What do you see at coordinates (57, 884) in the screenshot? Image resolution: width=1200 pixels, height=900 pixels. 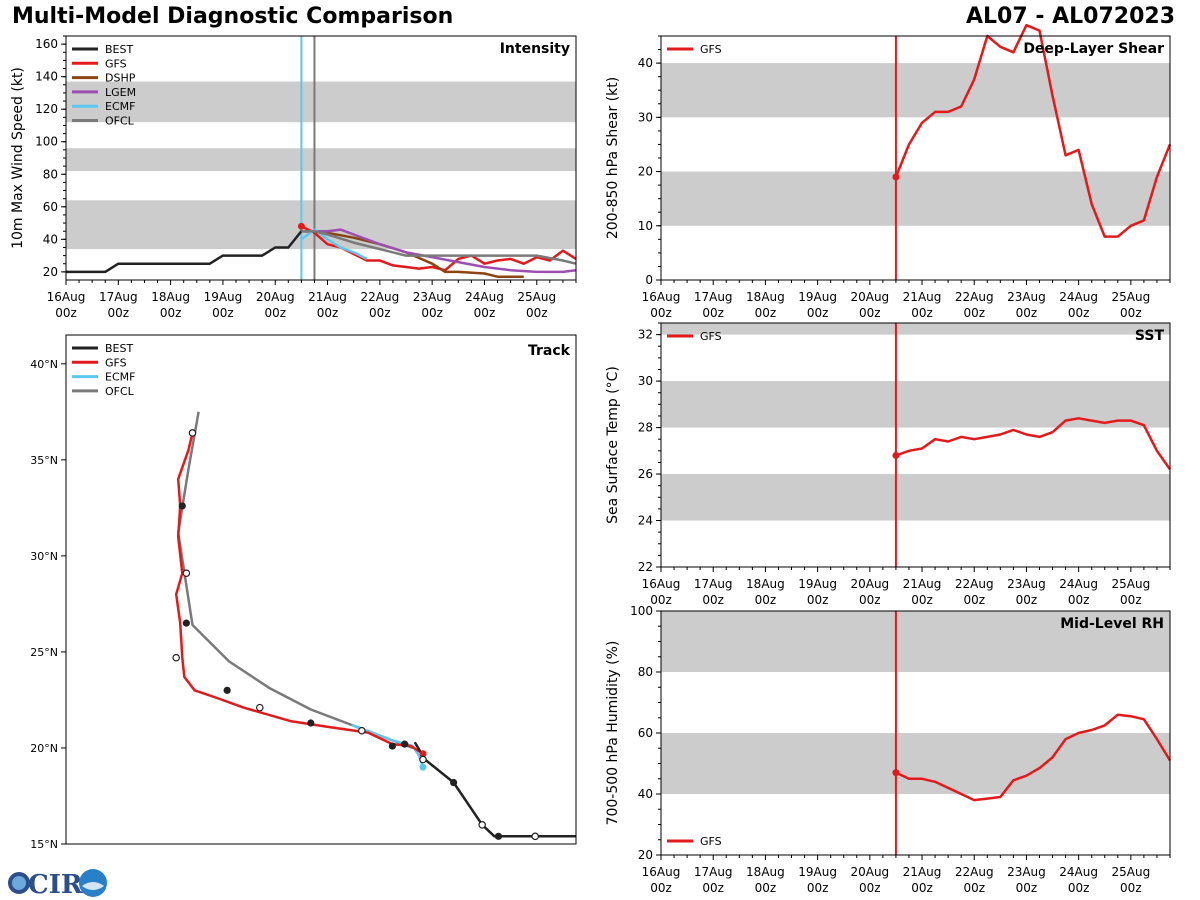 I see `cira-logo: CIRA` at bounding box center [57, 884].